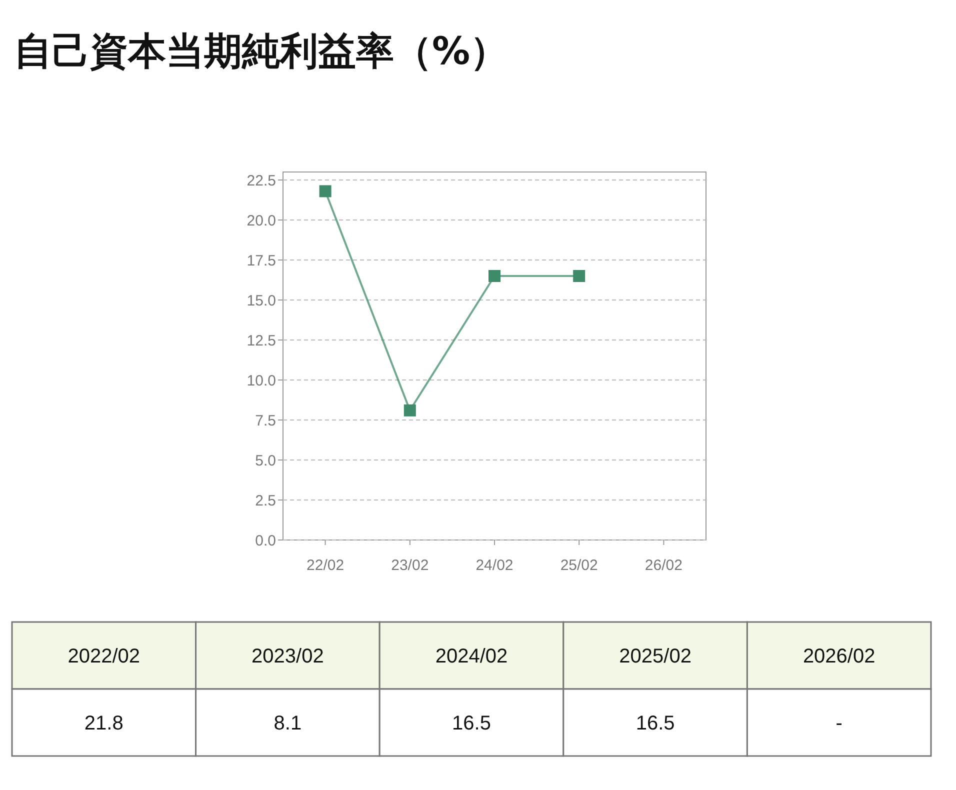 This screenshot has height=790, width=956. I want to click on y-tick-label: 17.5, so click(261, 261).